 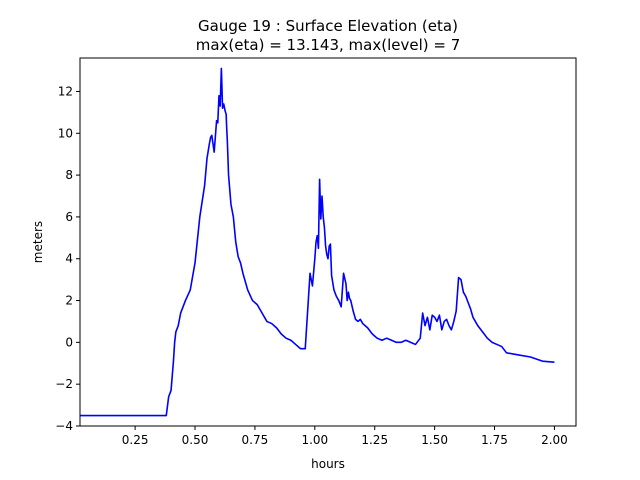 What do you see at coordinates (195, 440) in the screenshot?
I see `x-tick-label: 0.50` at bounding box center [195, 440].